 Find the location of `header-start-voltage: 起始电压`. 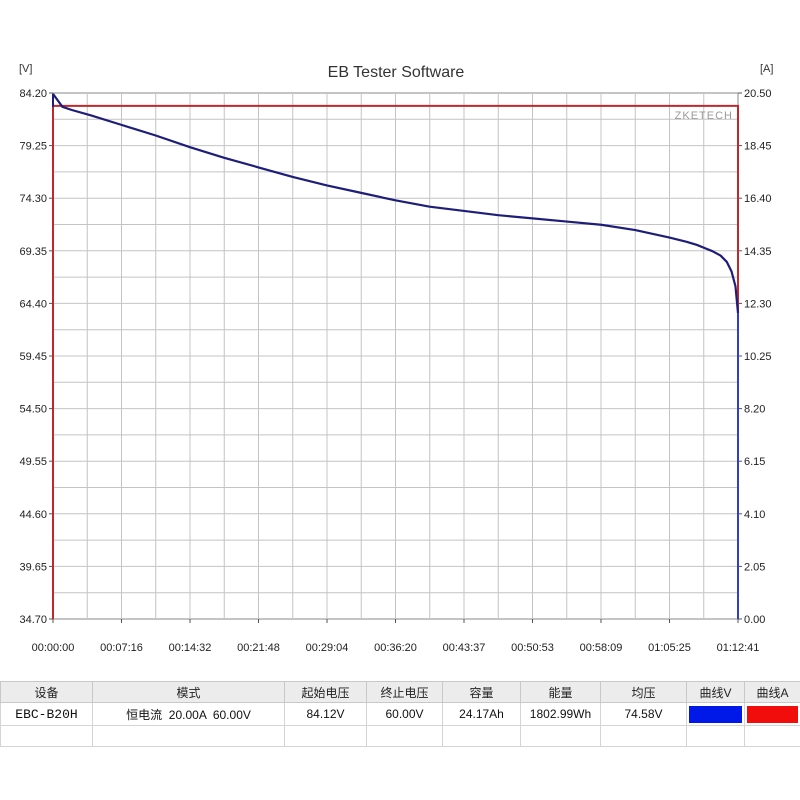

header-start-voltage: 起始电压 is located at coordinates (325, 692).